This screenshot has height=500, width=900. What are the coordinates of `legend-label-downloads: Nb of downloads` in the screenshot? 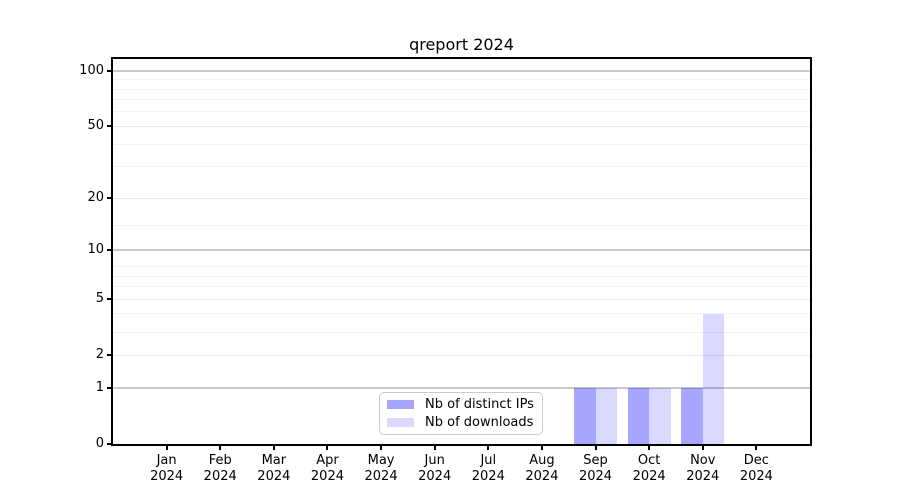 It's located at (479, 422).